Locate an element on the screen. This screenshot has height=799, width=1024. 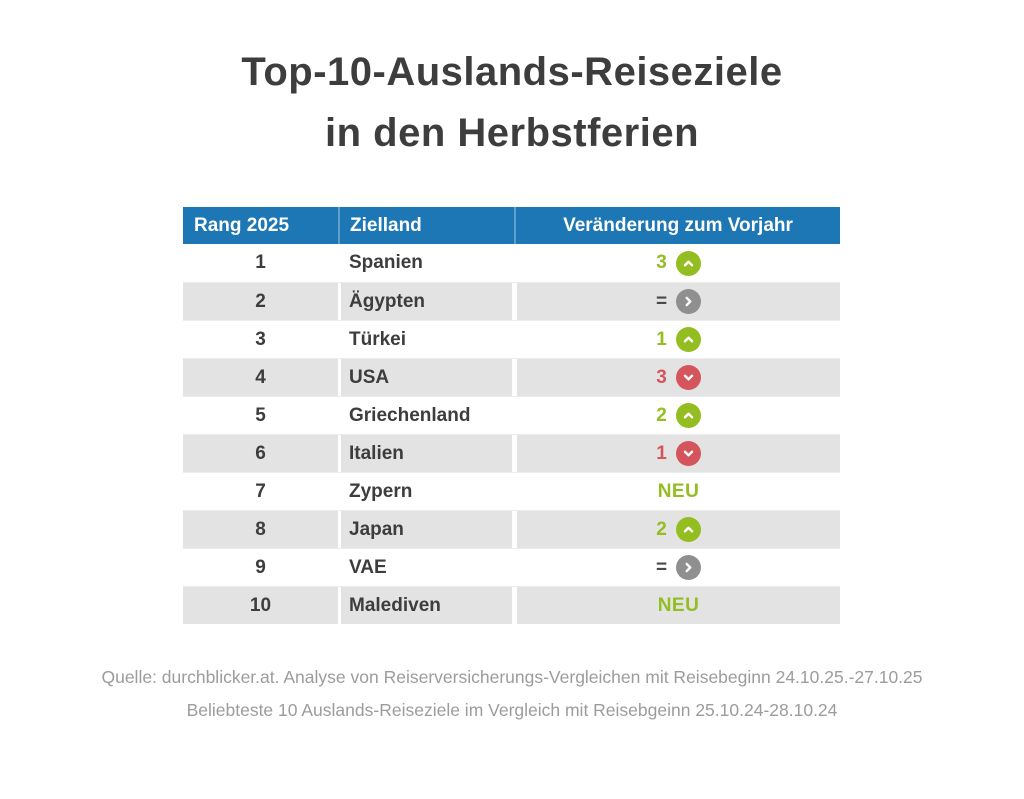
rank-cell: 3 is located at coordinates (260, 339).